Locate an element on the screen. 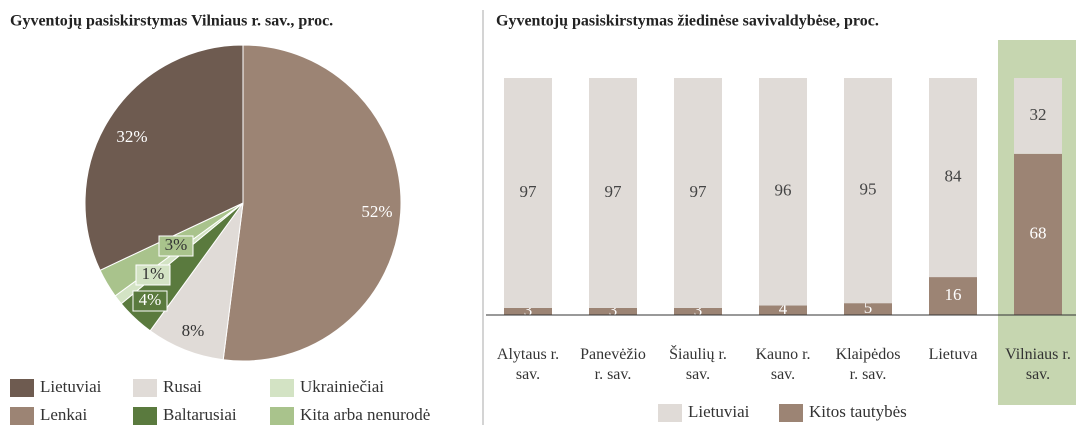  data-label: 1% is located at coordinates (153, 273).